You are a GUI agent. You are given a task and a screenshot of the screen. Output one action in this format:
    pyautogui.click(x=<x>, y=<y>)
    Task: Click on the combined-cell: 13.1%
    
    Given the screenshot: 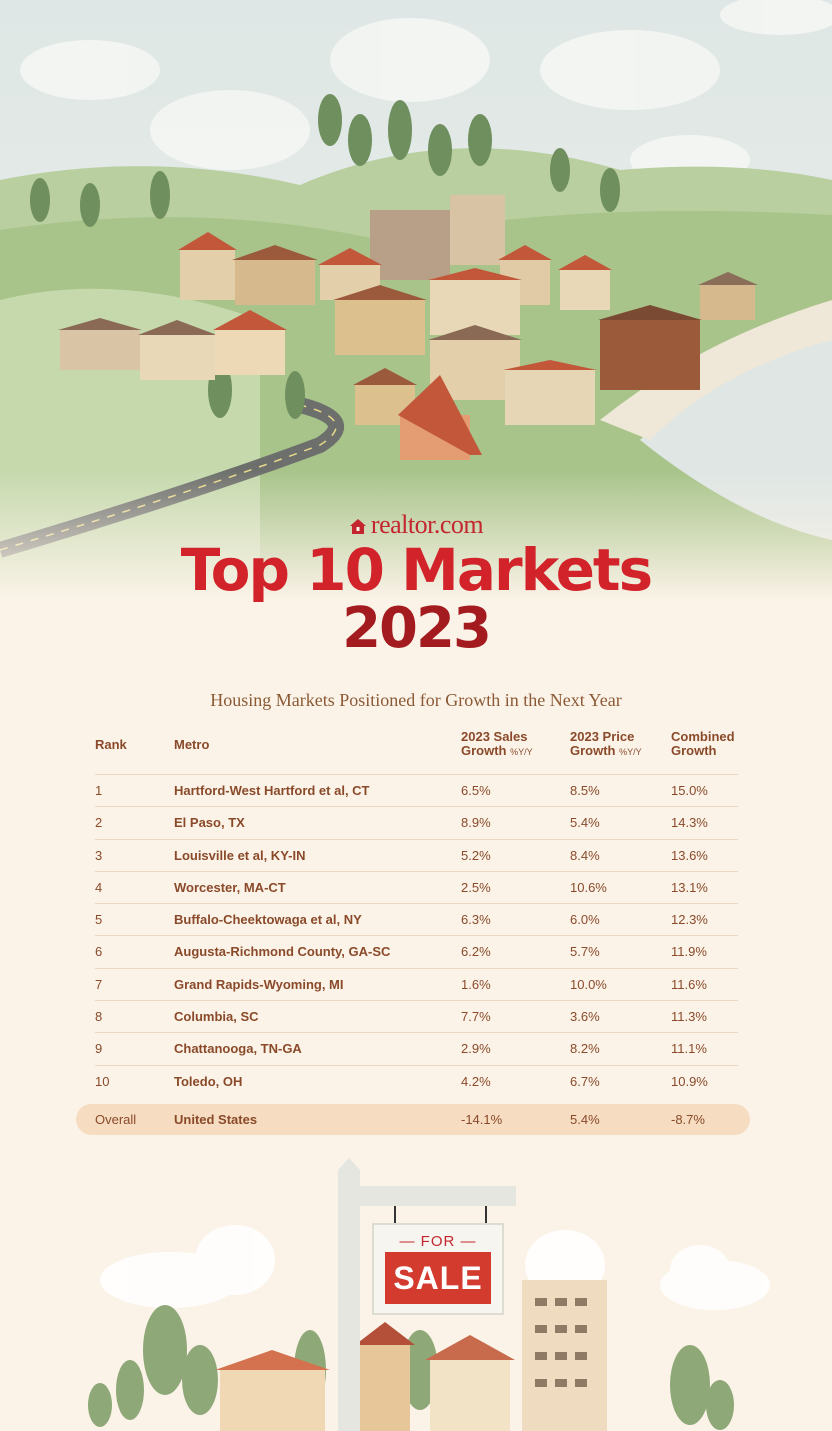 What is the action you would take?
    pyautogui.click(x=689, y=887)
    